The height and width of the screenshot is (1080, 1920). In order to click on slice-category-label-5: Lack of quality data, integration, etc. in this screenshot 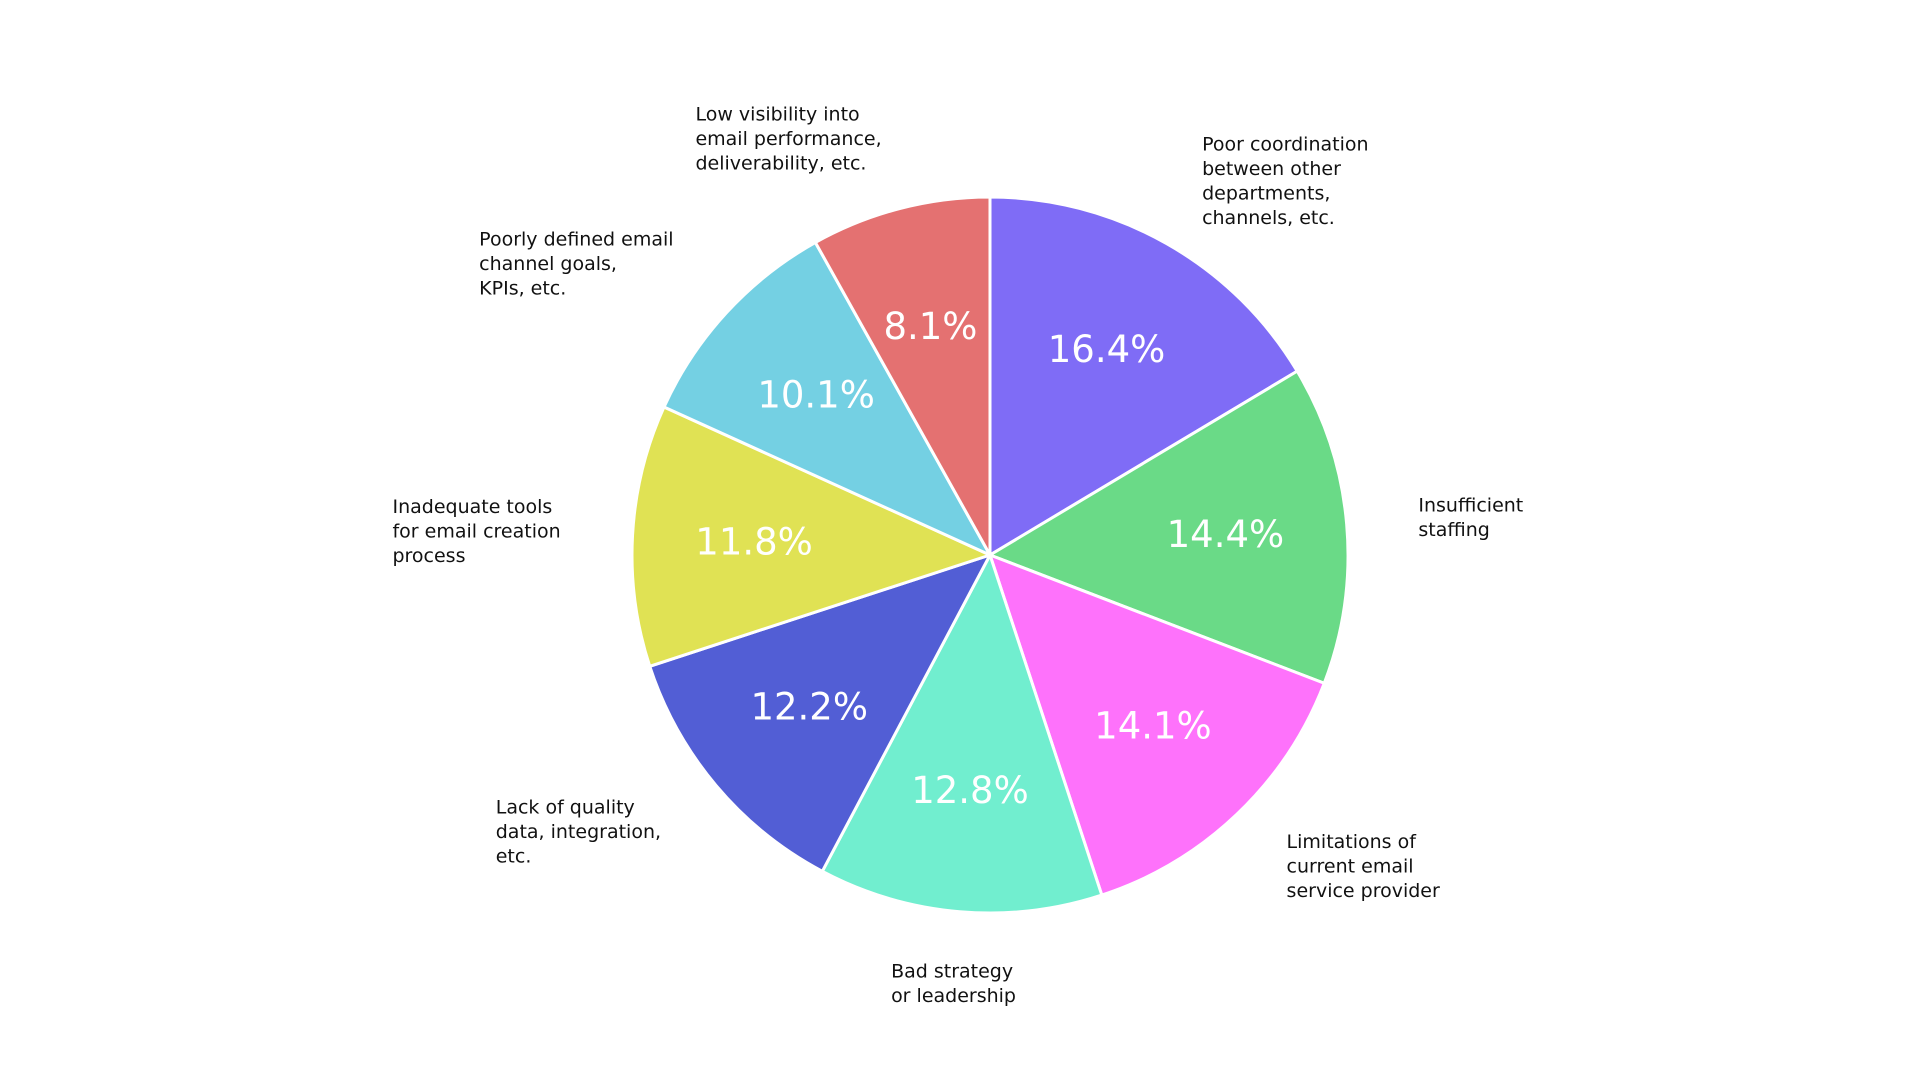, I will do `click(578, 832)`.